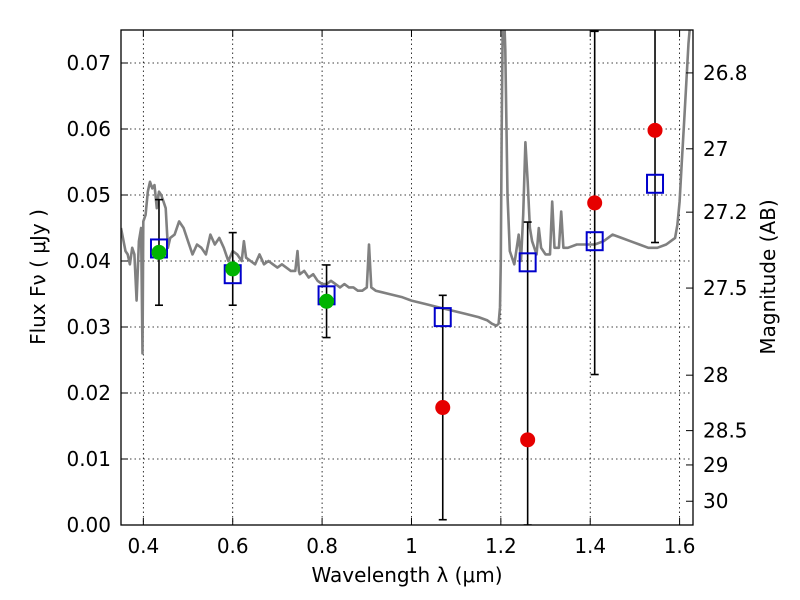 The height and width of the screenshot is (600, 800). Describe the element at coordinates (768, 276) in the screenshot. I see `y-axis-right-title: Magnitude (AB)` at that location.